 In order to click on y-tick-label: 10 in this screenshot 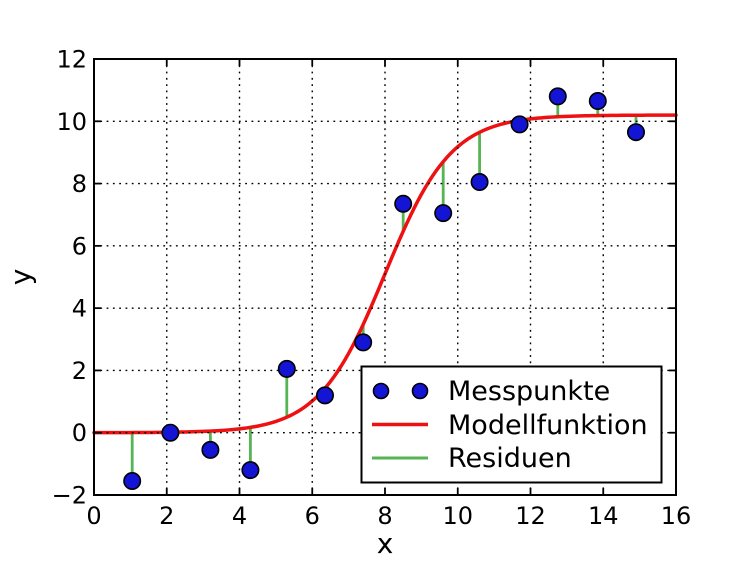, I will do `click(71, 122)`.